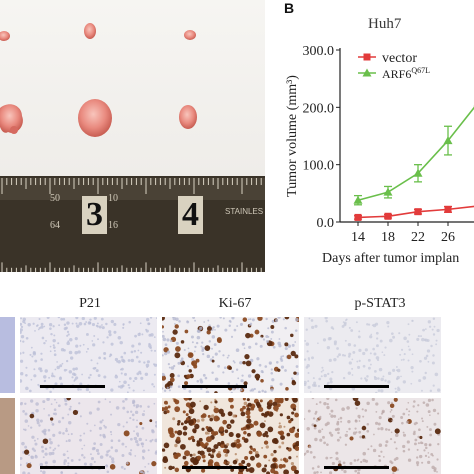 The image size is (474, 474). I want to click on x-tick-label: 14, so click(358, 237).